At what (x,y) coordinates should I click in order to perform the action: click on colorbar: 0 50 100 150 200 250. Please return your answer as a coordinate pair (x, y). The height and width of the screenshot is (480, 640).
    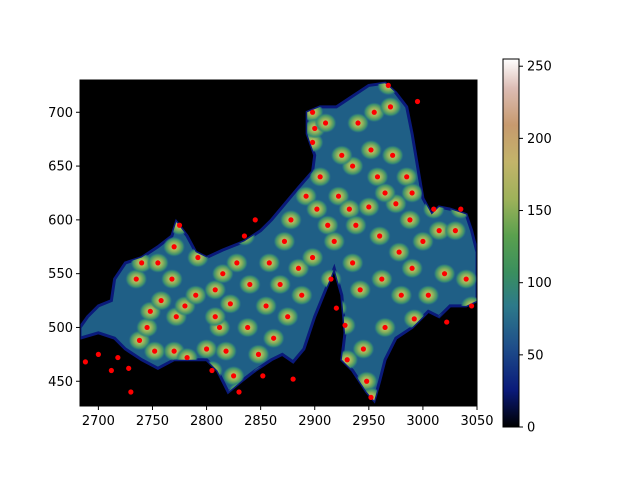
    Looking at the image, I should click on (527, 247).